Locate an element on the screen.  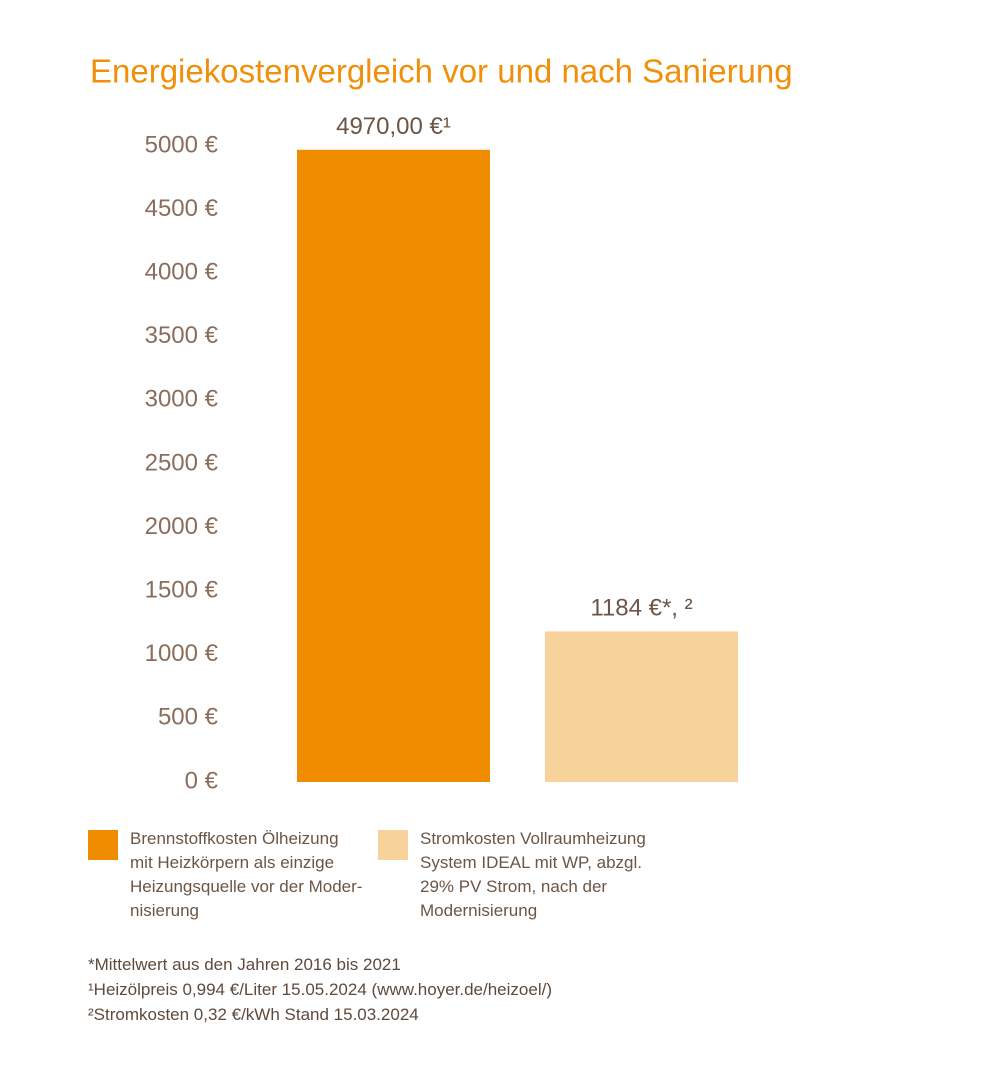
y-tick-label: 0 € is located at coordinates (202, 780).